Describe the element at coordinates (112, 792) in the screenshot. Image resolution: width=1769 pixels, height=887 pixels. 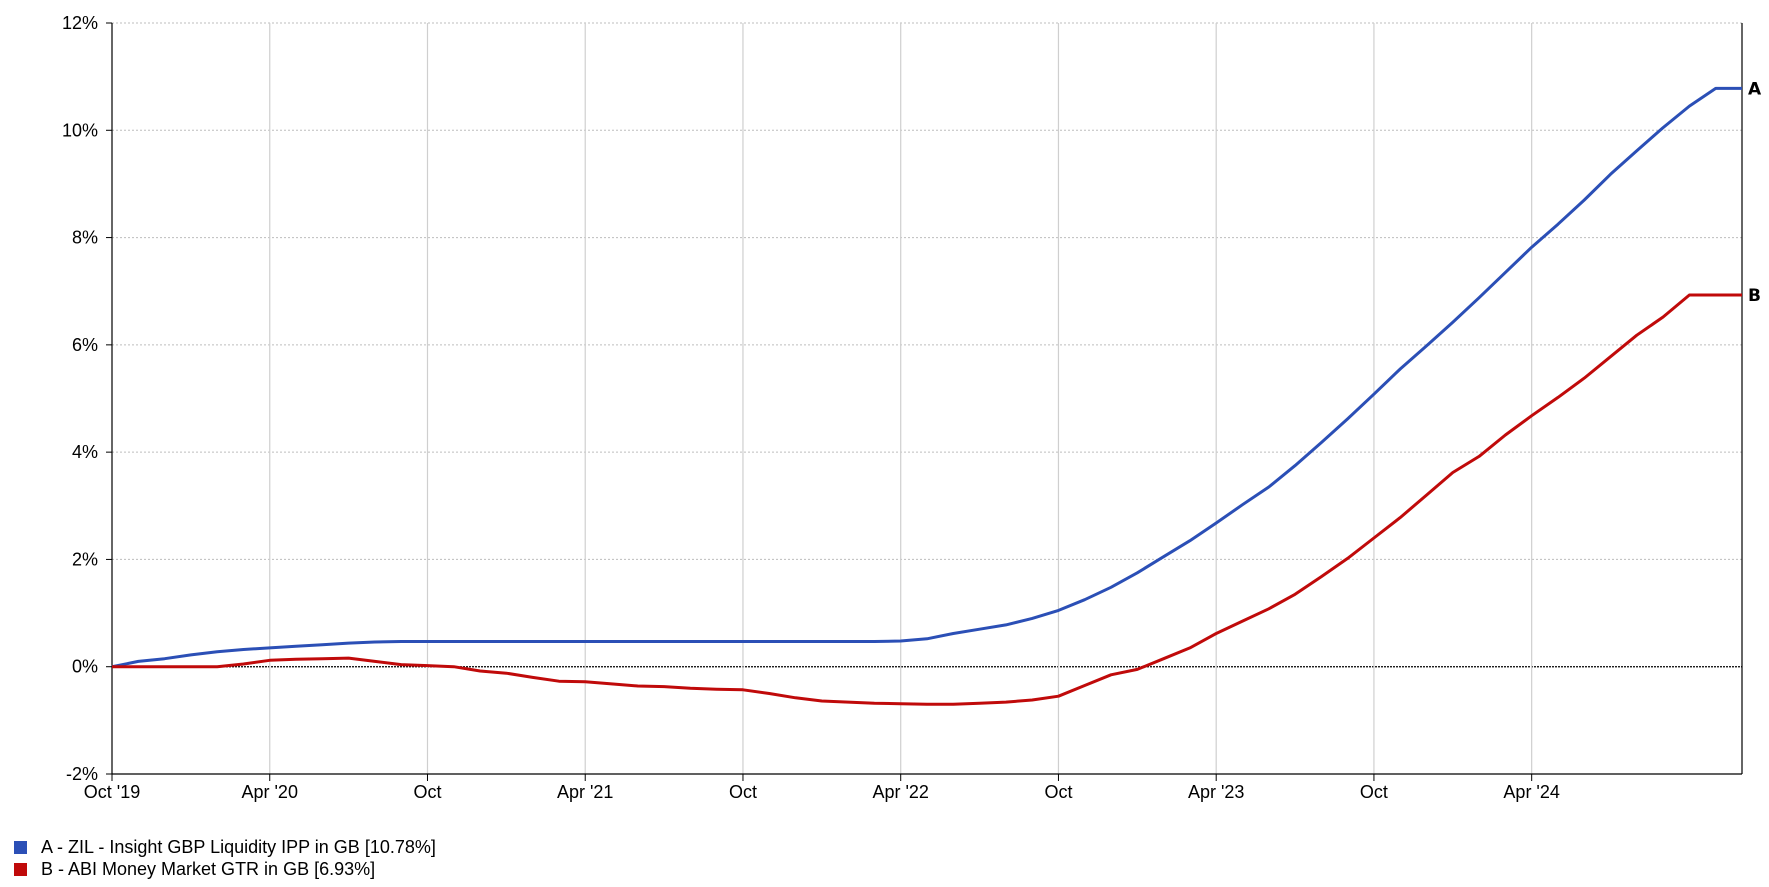
I see `x-tick-label: Oct '19` at that location.